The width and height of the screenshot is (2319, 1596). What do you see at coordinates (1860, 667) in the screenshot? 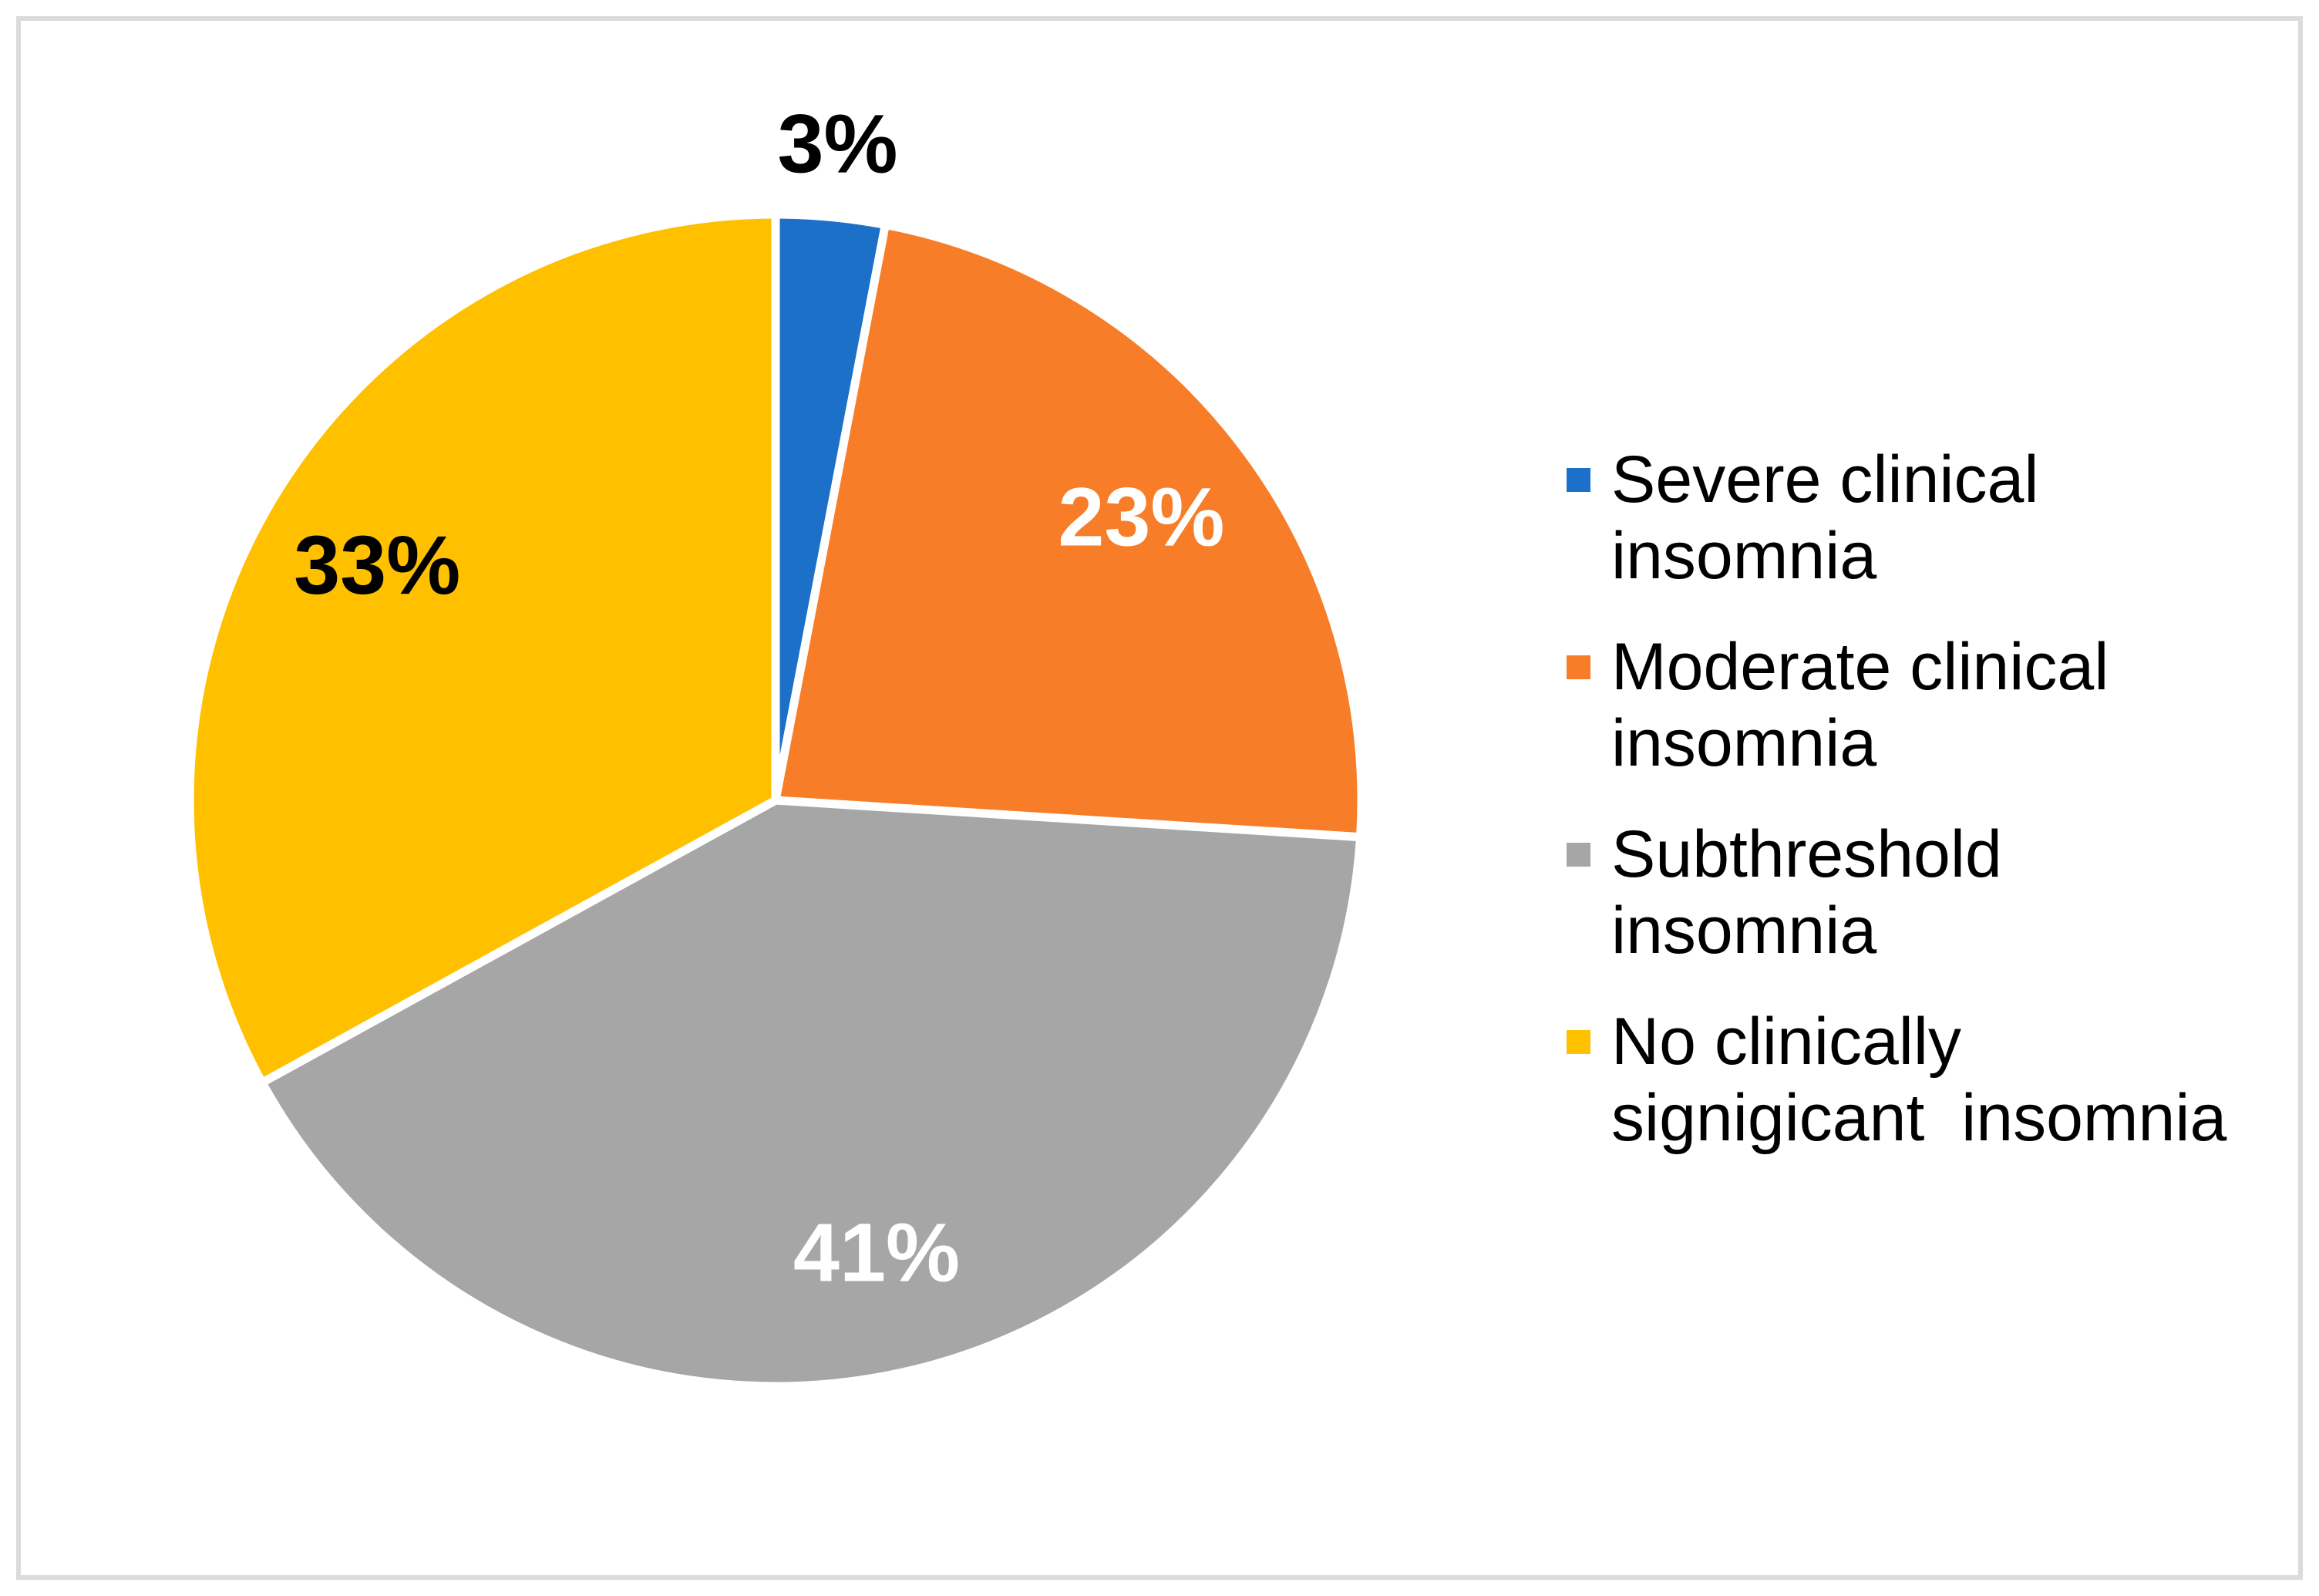
I see `legend-label-line: Moderate clinical` at bounding box center [1860, 667].